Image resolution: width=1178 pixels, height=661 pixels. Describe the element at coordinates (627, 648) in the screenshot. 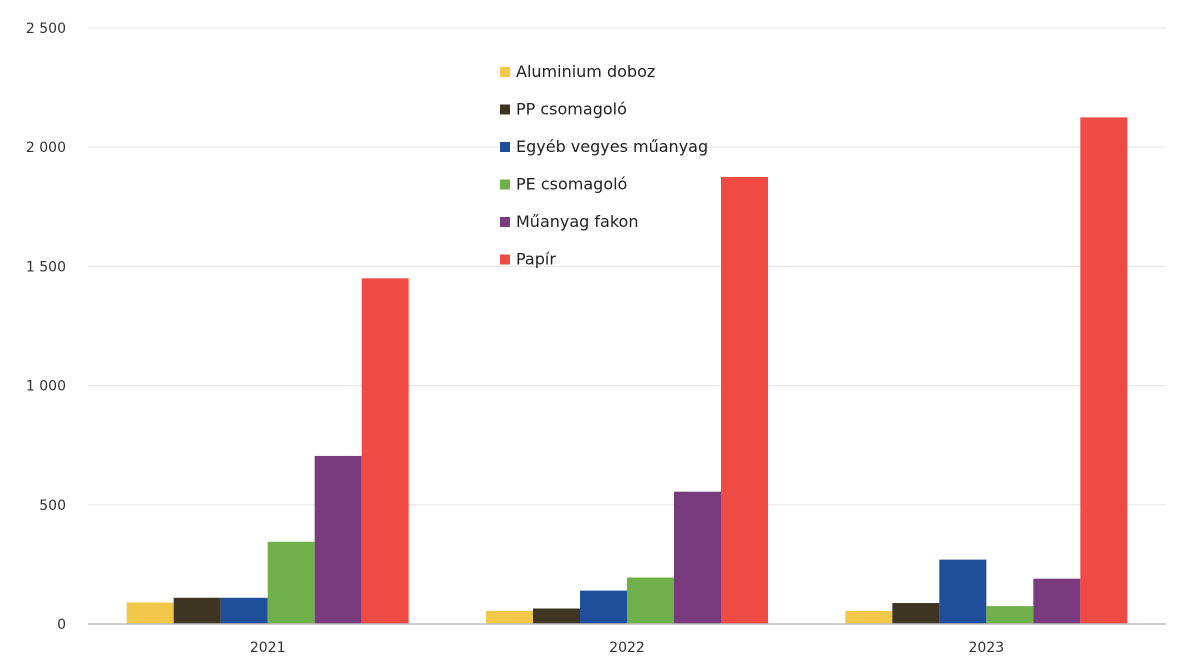

I see `x-tick-label: 2022` at that location.